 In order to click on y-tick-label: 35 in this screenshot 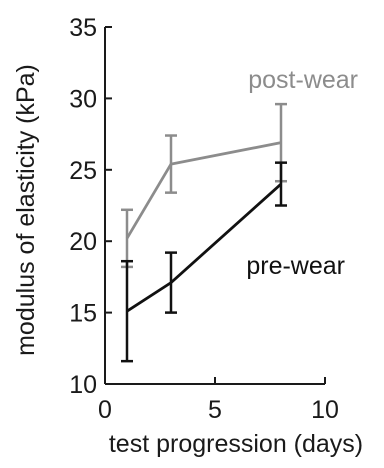, I will do `click(83, 28)`.